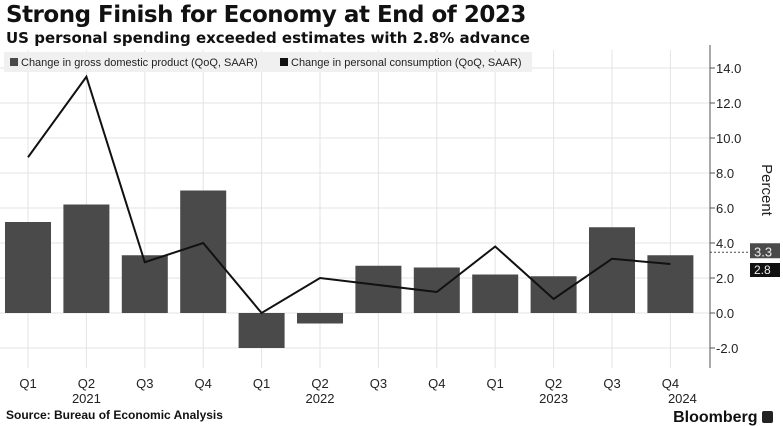  I want to click on y-tick-label: 12.0, so click(728, 103).